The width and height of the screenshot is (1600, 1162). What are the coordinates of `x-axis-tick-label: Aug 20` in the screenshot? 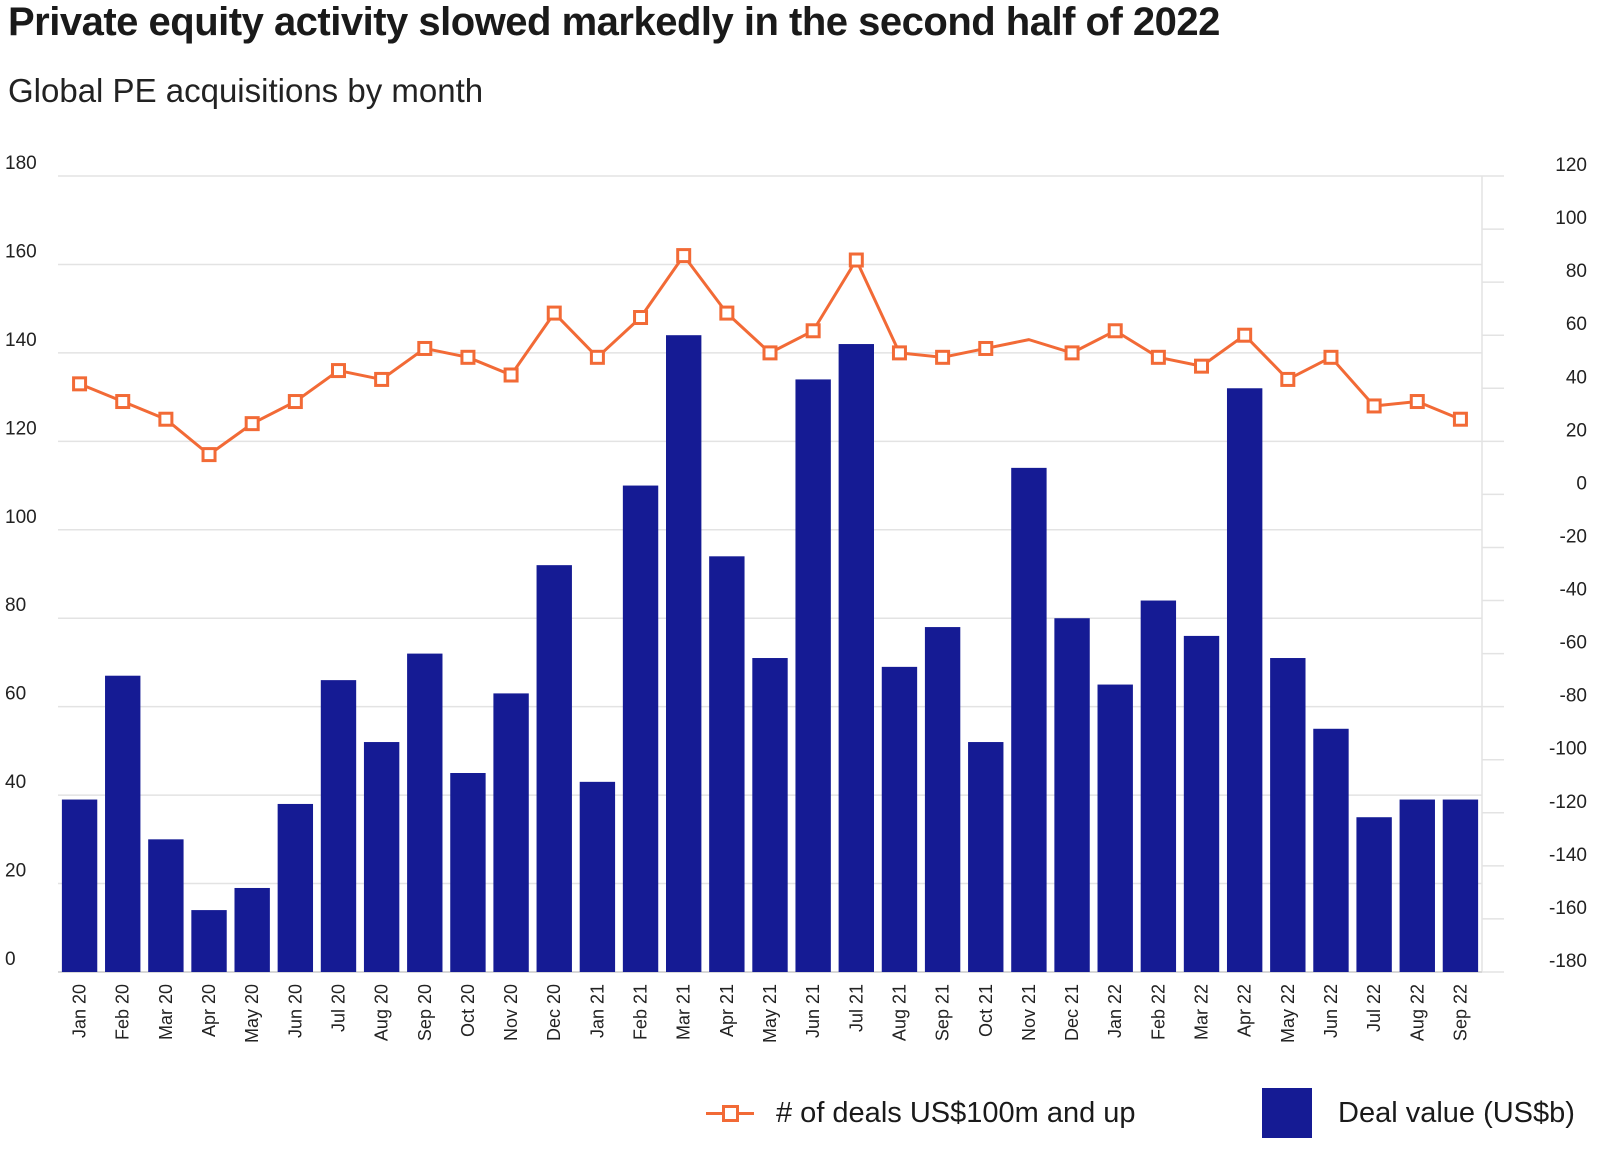 It's located at (382, 1012).